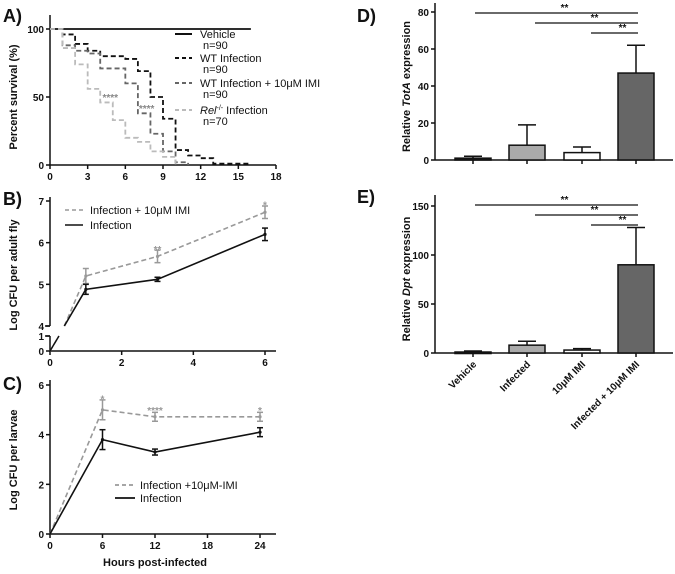  What do you see at coordinates (215, 122) in the screenshot?
I see `legend-n: n=70` at bounding box center [215, 122].